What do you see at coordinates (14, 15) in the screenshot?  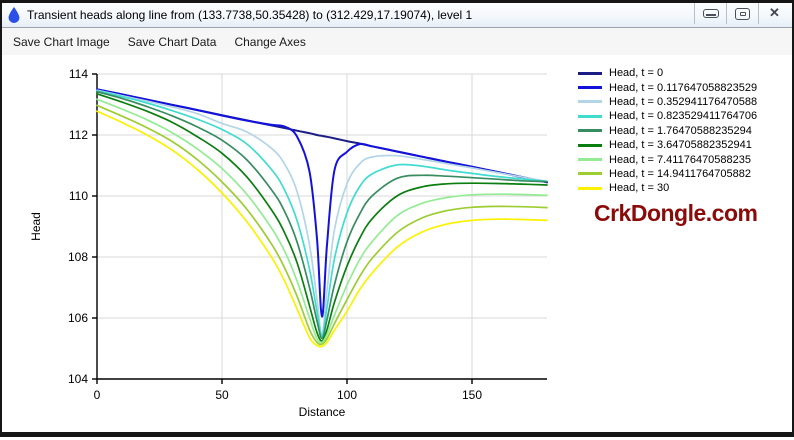 I see `water-drop-icon` at bounding box center [14, 15].